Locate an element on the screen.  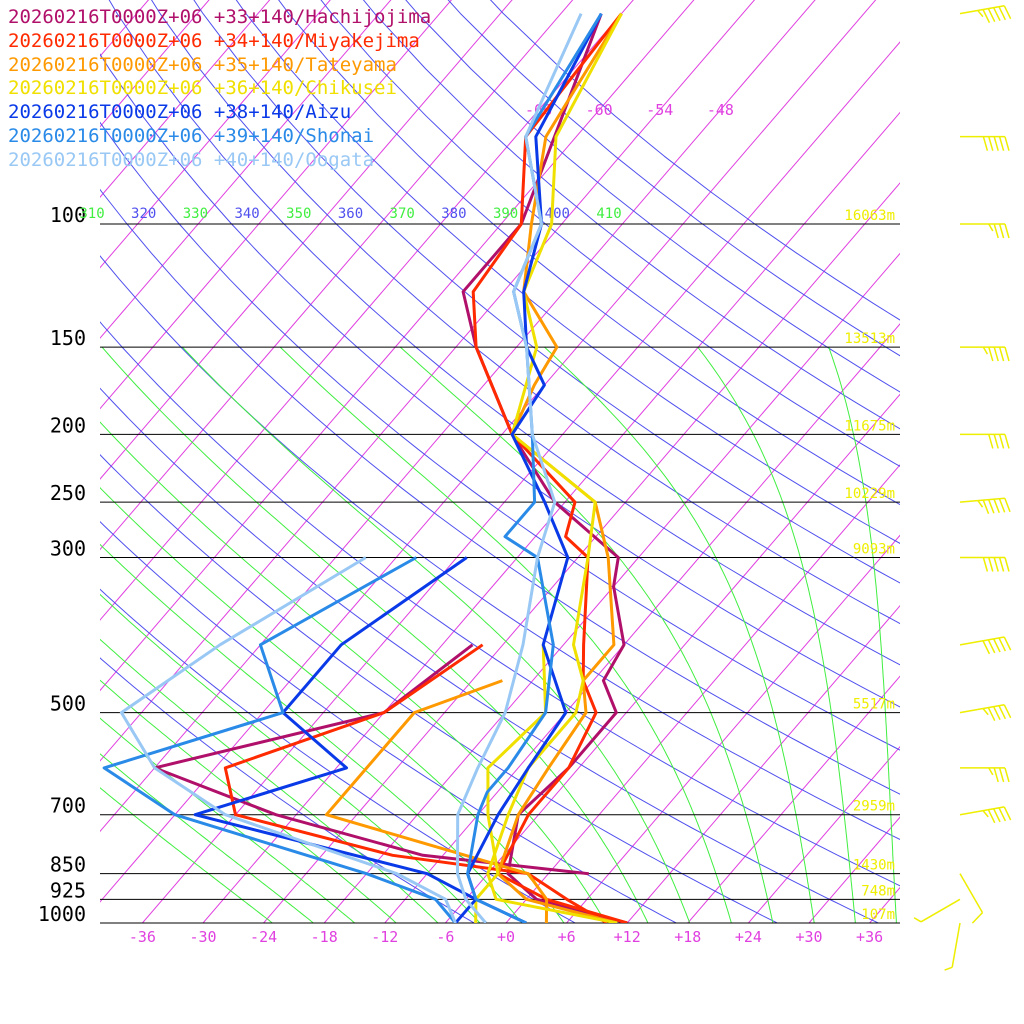
theta-label: 370 is located at coordinates (402, 214).